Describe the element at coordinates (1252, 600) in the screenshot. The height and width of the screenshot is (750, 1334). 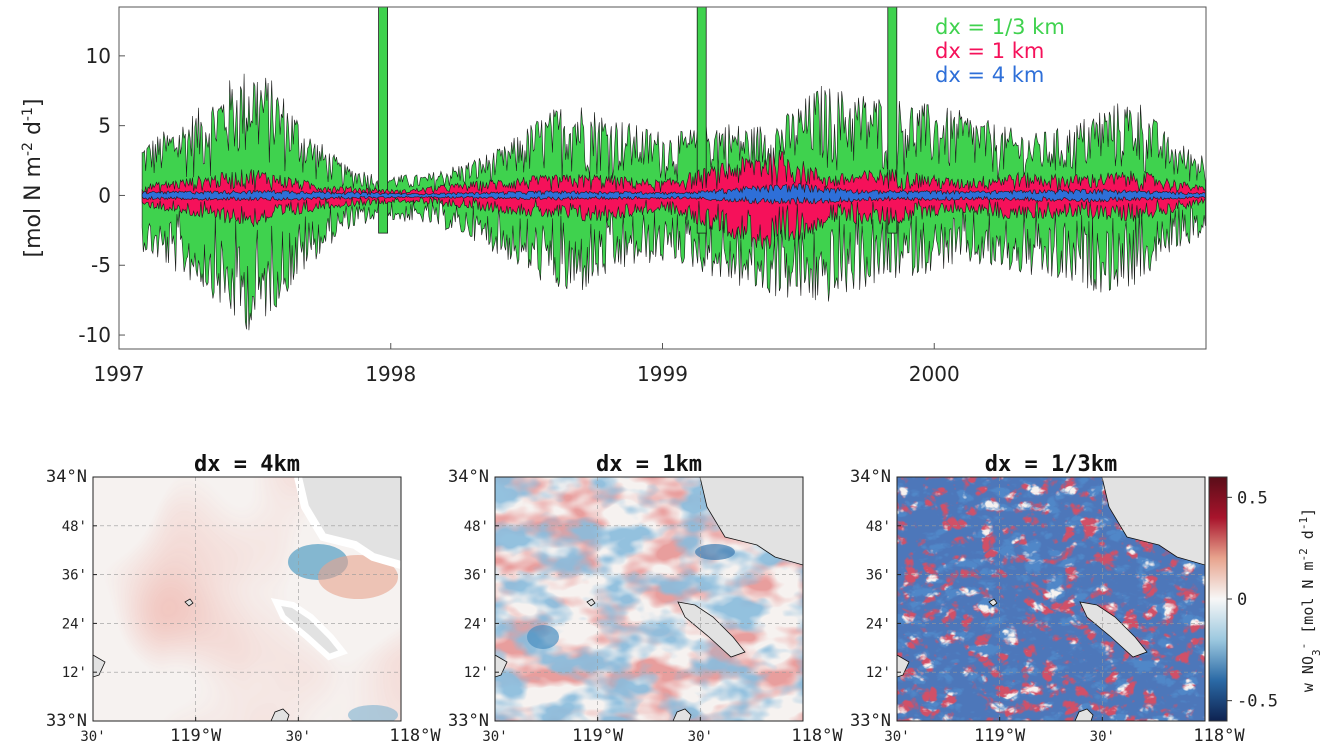
I see `colorbar-ticks: 0.5 0 -0.5` at that location.